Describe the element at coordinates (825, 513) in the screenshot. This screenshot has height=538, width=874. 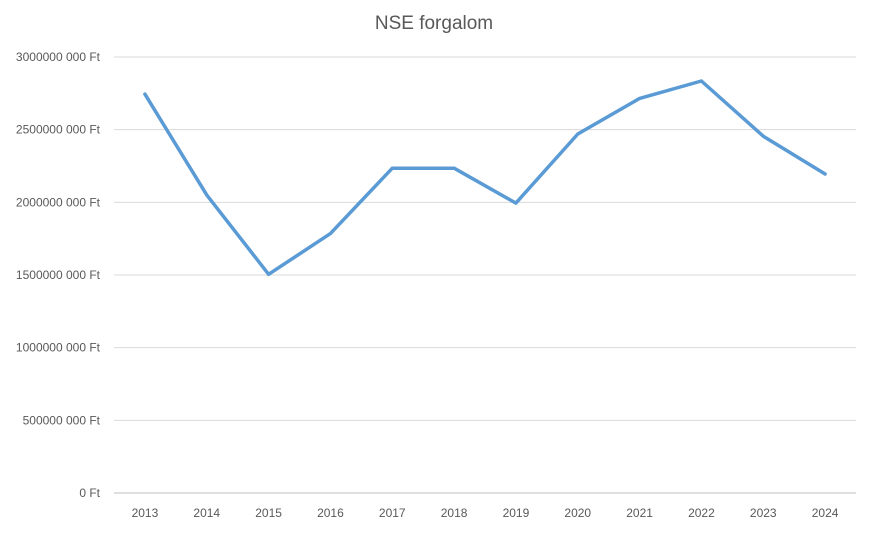
I see `x-tick-label: 2024` at that location.